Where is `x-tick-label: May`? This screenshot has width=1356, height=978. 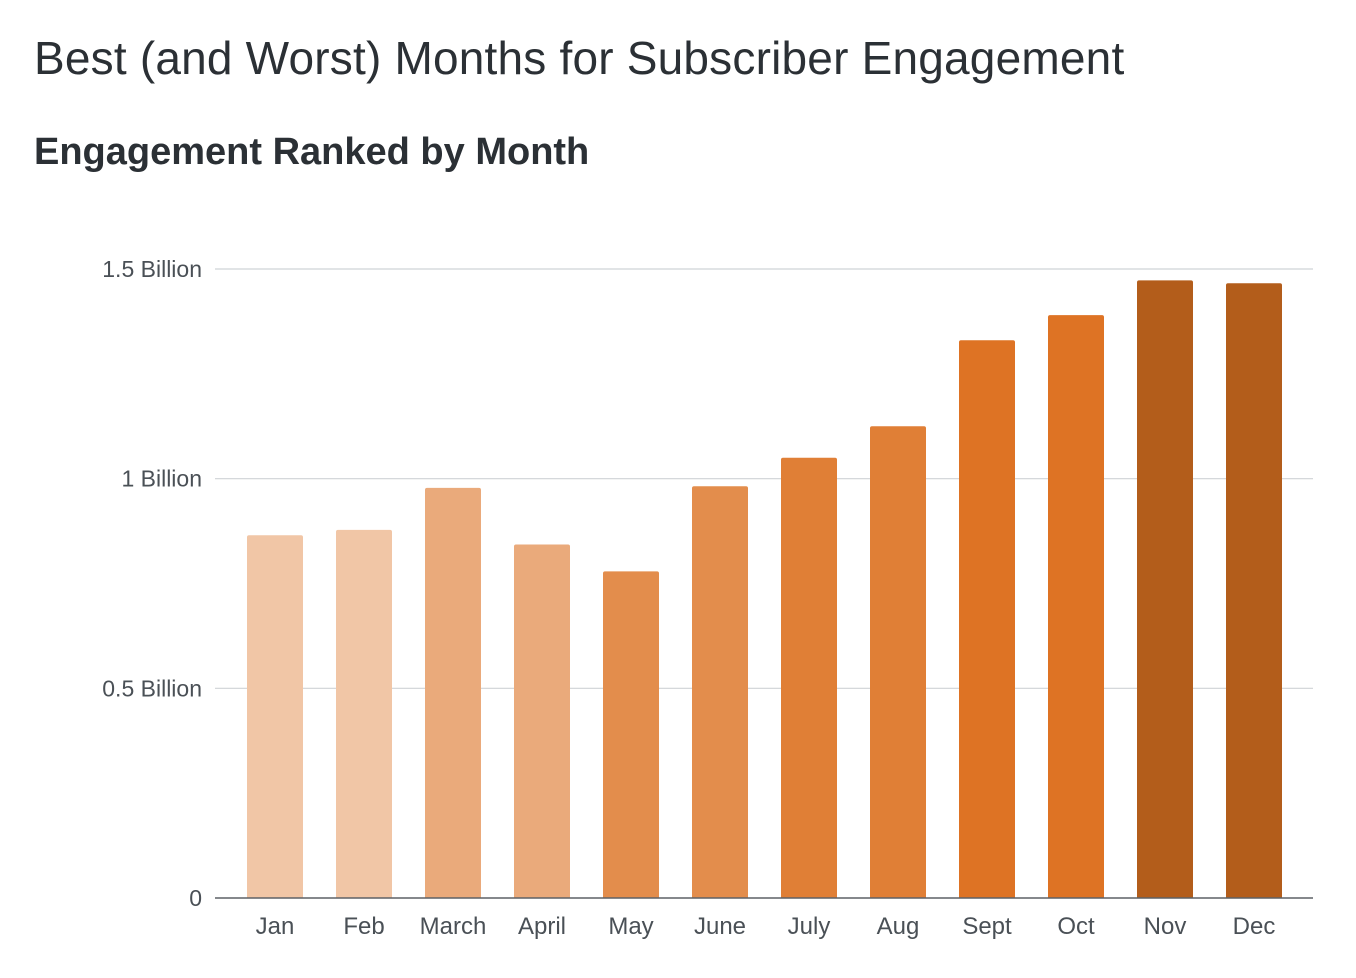 x-tick-label: May is located at coordinates (630, 926).